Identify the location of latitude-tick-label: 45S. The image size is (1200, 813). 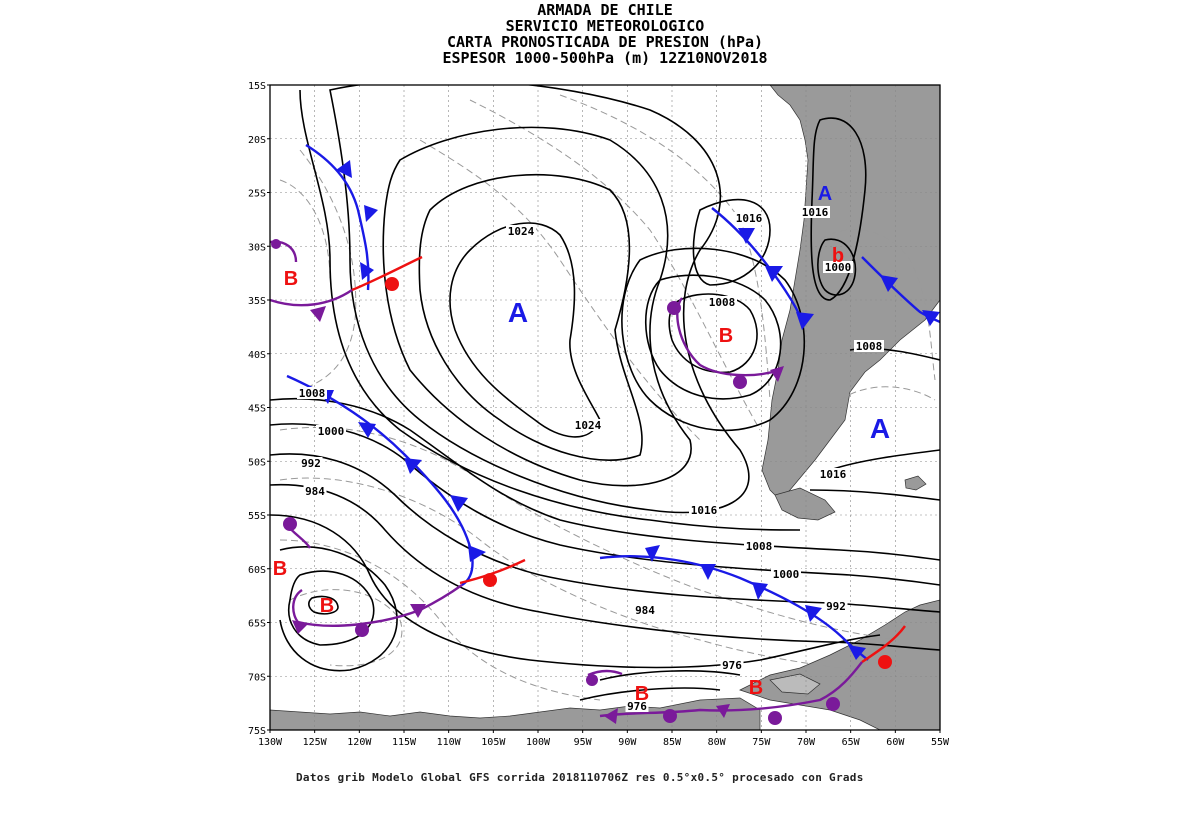
(257, 409).